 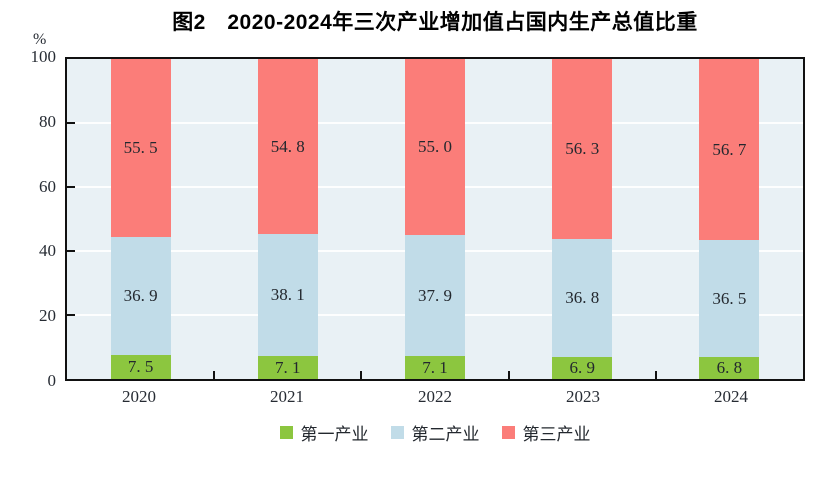 I want to click on x-axis: 2020 2021 2022 2023 2024, so click(x=435, y=397).